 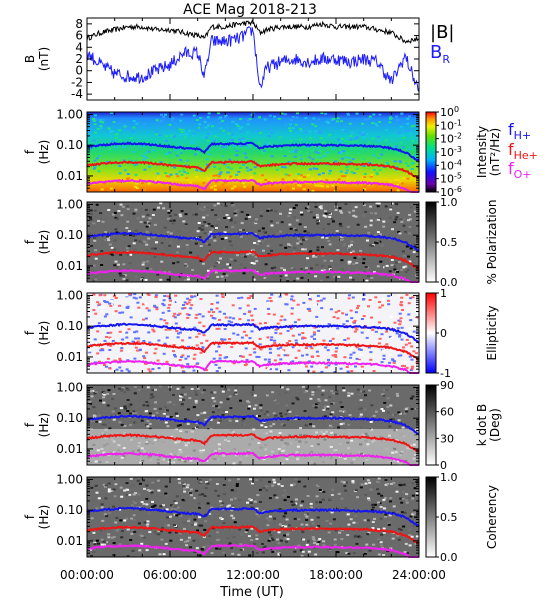 I want to click on intensity-colorbar-title: Intensity, so click(x=482, y=152).